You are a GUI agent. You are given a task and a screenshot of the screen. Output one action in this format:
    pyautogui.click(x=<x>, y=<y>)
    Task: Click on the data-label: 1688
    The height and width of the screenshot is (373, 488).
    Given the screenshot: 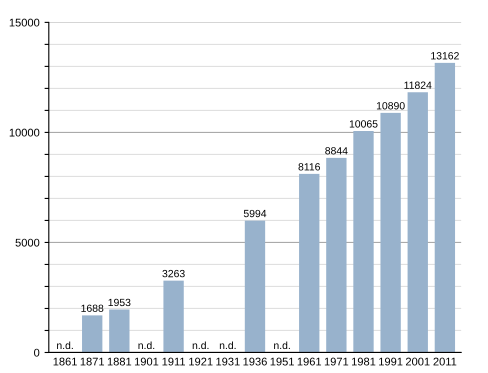 What is the action you would take?
    pyautogui.click(x=92, y=308)
    